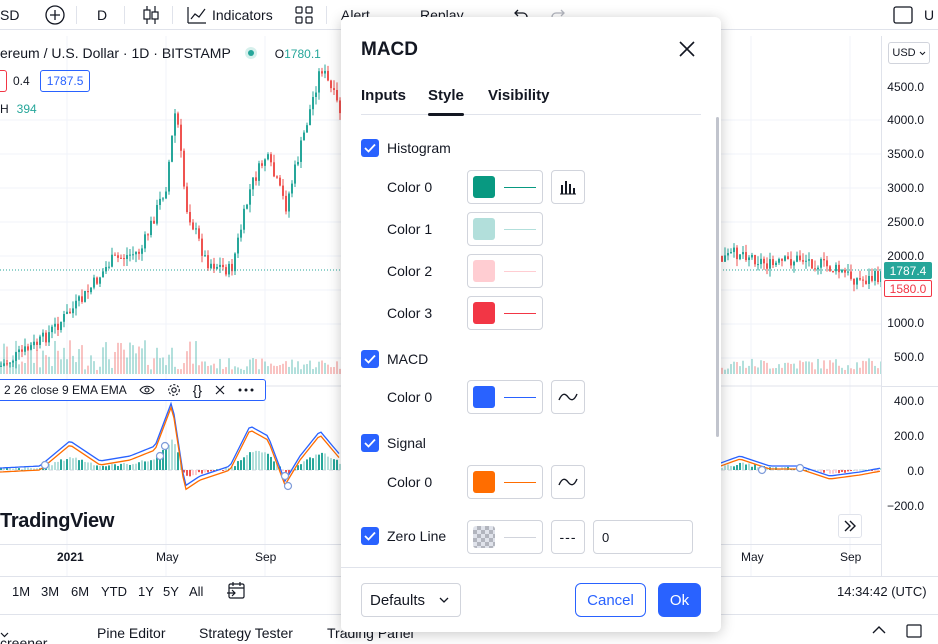  I want to click on account-menu-button: U, so click(929, 15).